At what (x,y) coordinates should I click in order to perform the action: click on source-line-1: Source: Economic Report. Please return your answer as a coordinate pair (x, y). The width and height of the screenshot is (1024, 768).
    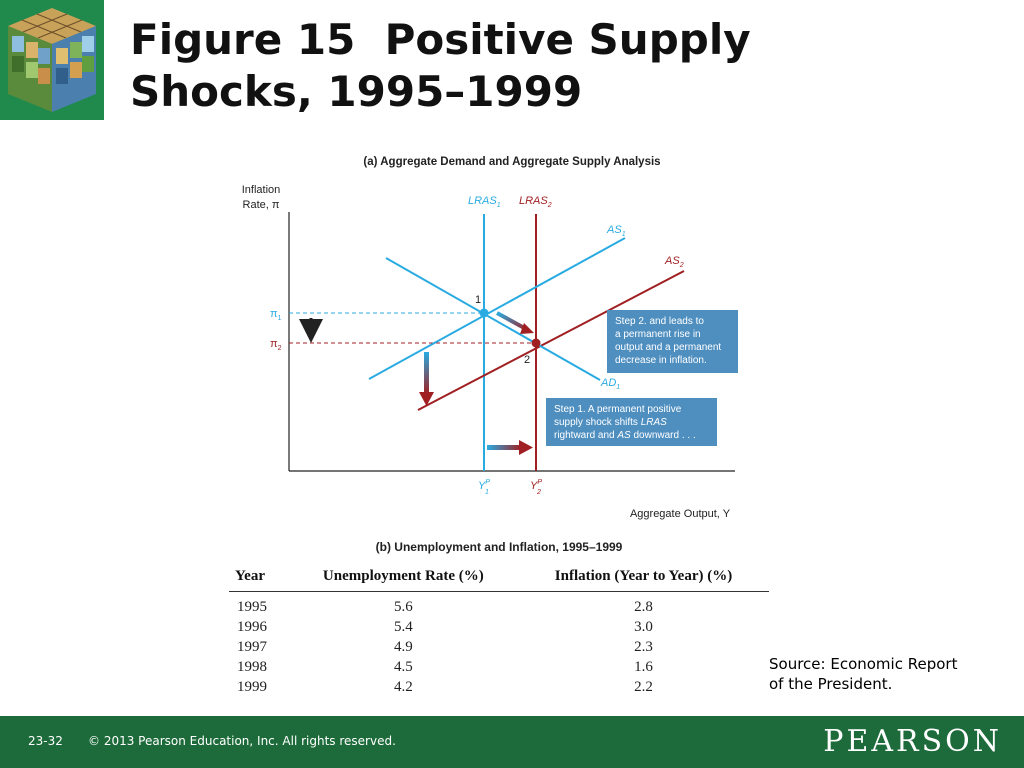
    Looking at the image, I should click on (863, 664).